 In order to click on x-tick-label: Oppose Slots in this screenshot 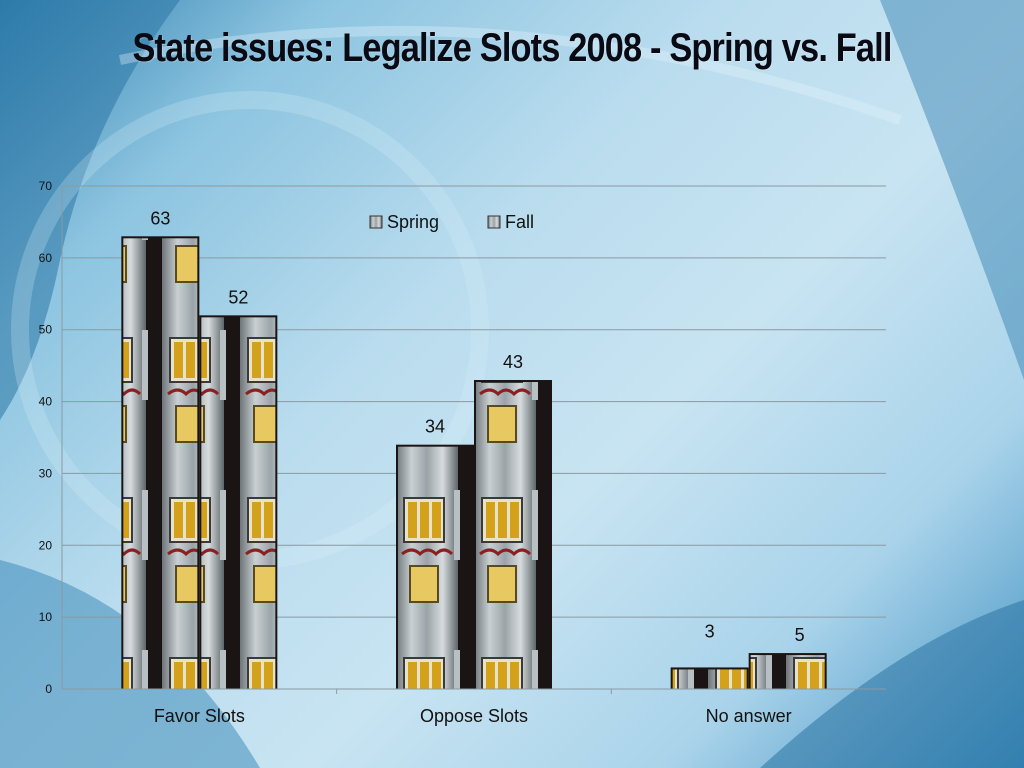, I will do `click(474, 716)`.